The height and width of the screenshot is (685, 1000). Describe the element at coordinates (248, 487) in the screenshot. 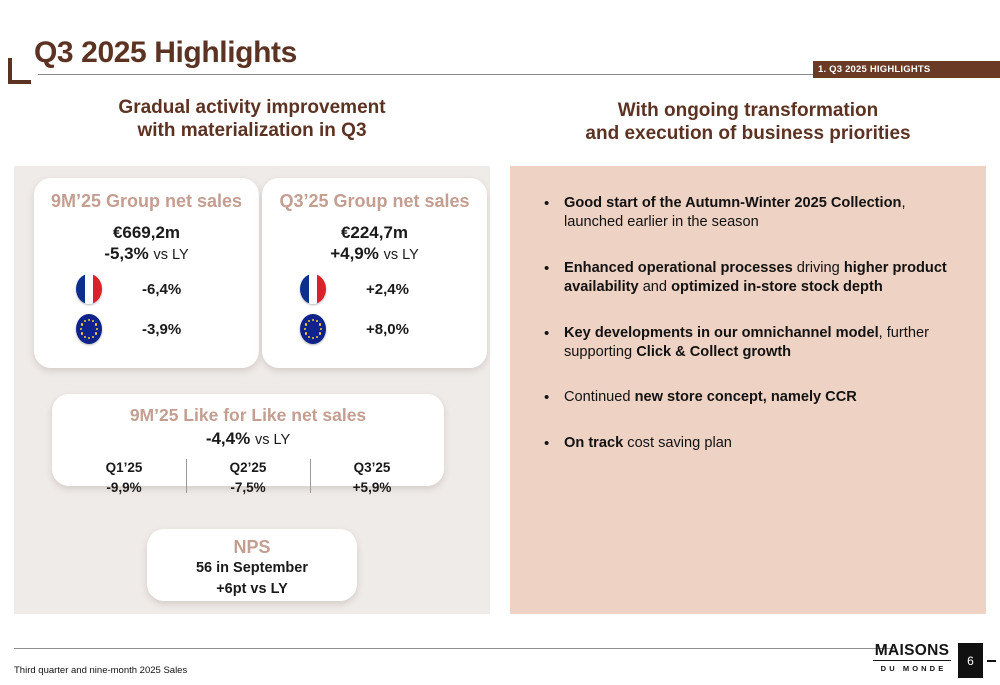

I see `quarter-value: -7,5%` at that location.